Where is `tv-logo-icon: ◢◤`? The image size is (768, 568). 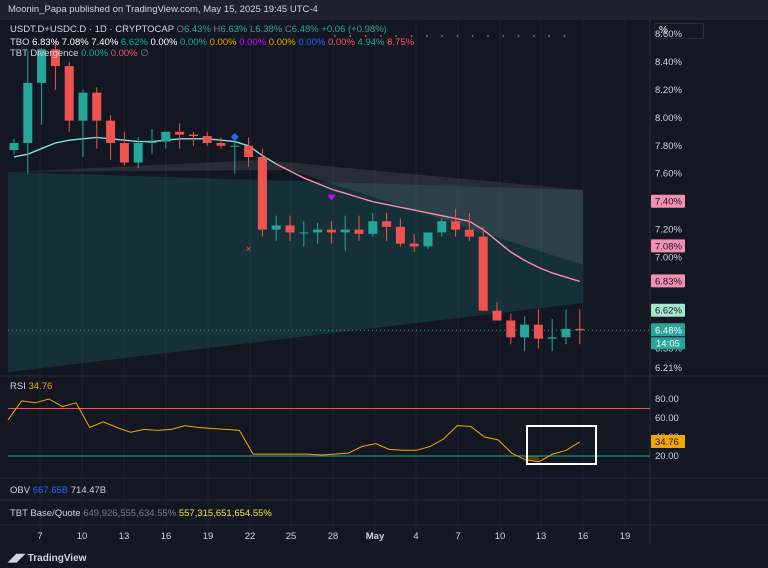
tv-logo-icon: ◢◤ is located at coordinates (16, 558).